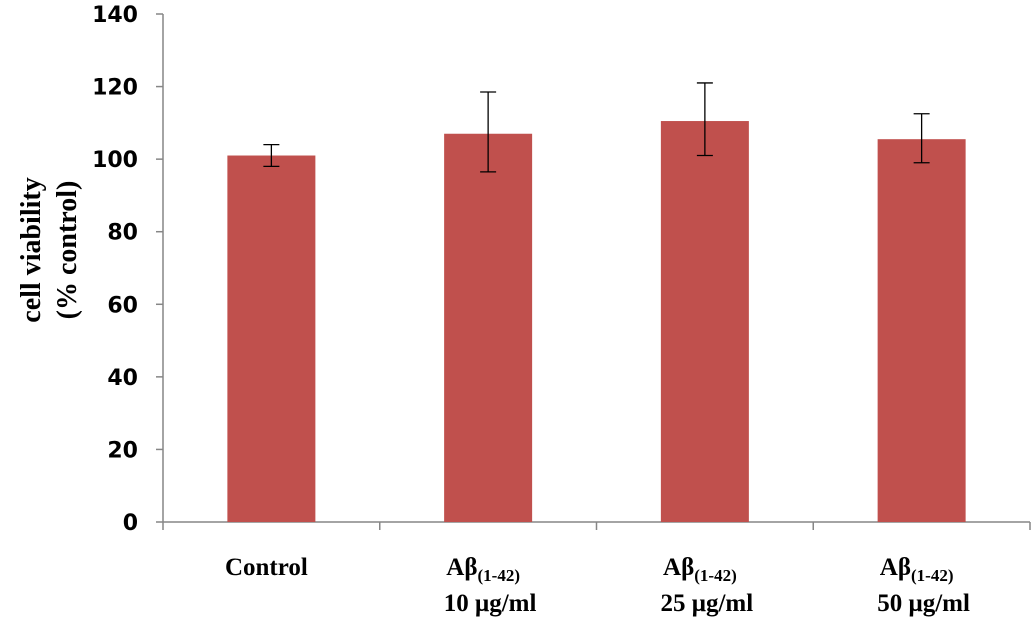  Describe the element at coordinates (122, 378) in the screenshot. I see `y-tick-label: 40` at that location.